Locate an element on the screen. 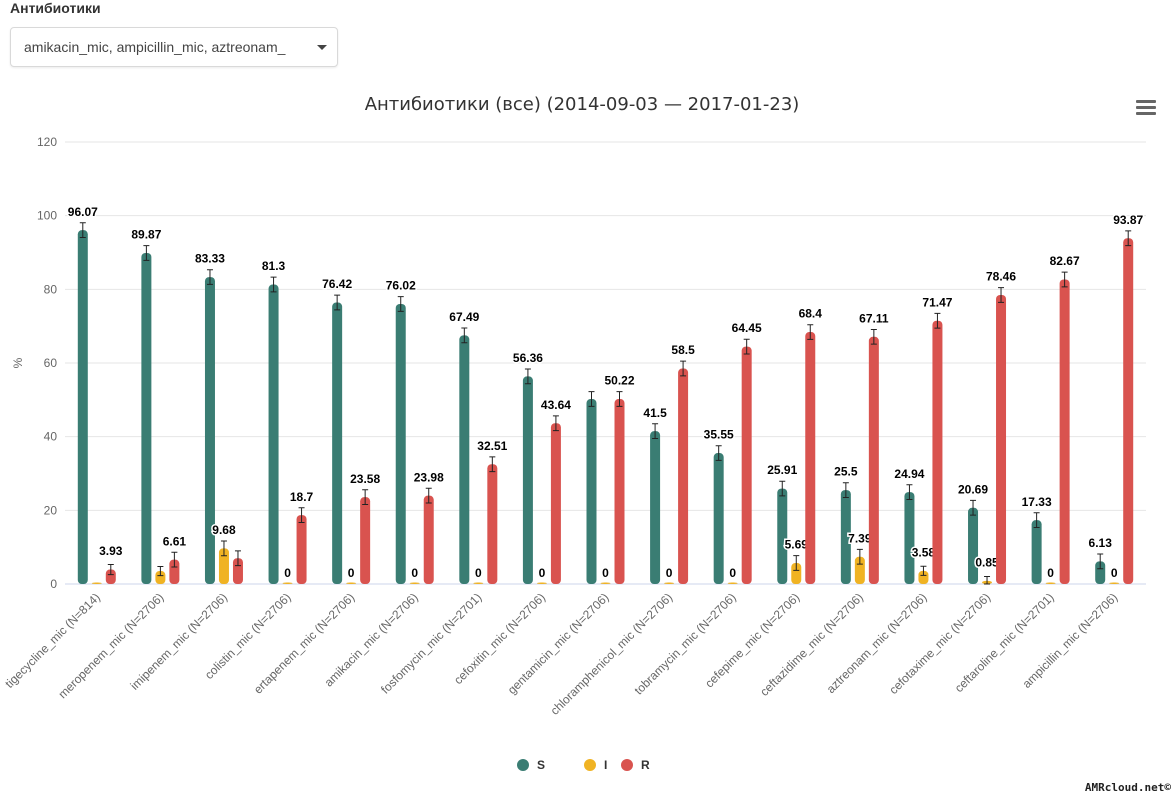  data-label: 35.55 is located at coordinates (719, 435).